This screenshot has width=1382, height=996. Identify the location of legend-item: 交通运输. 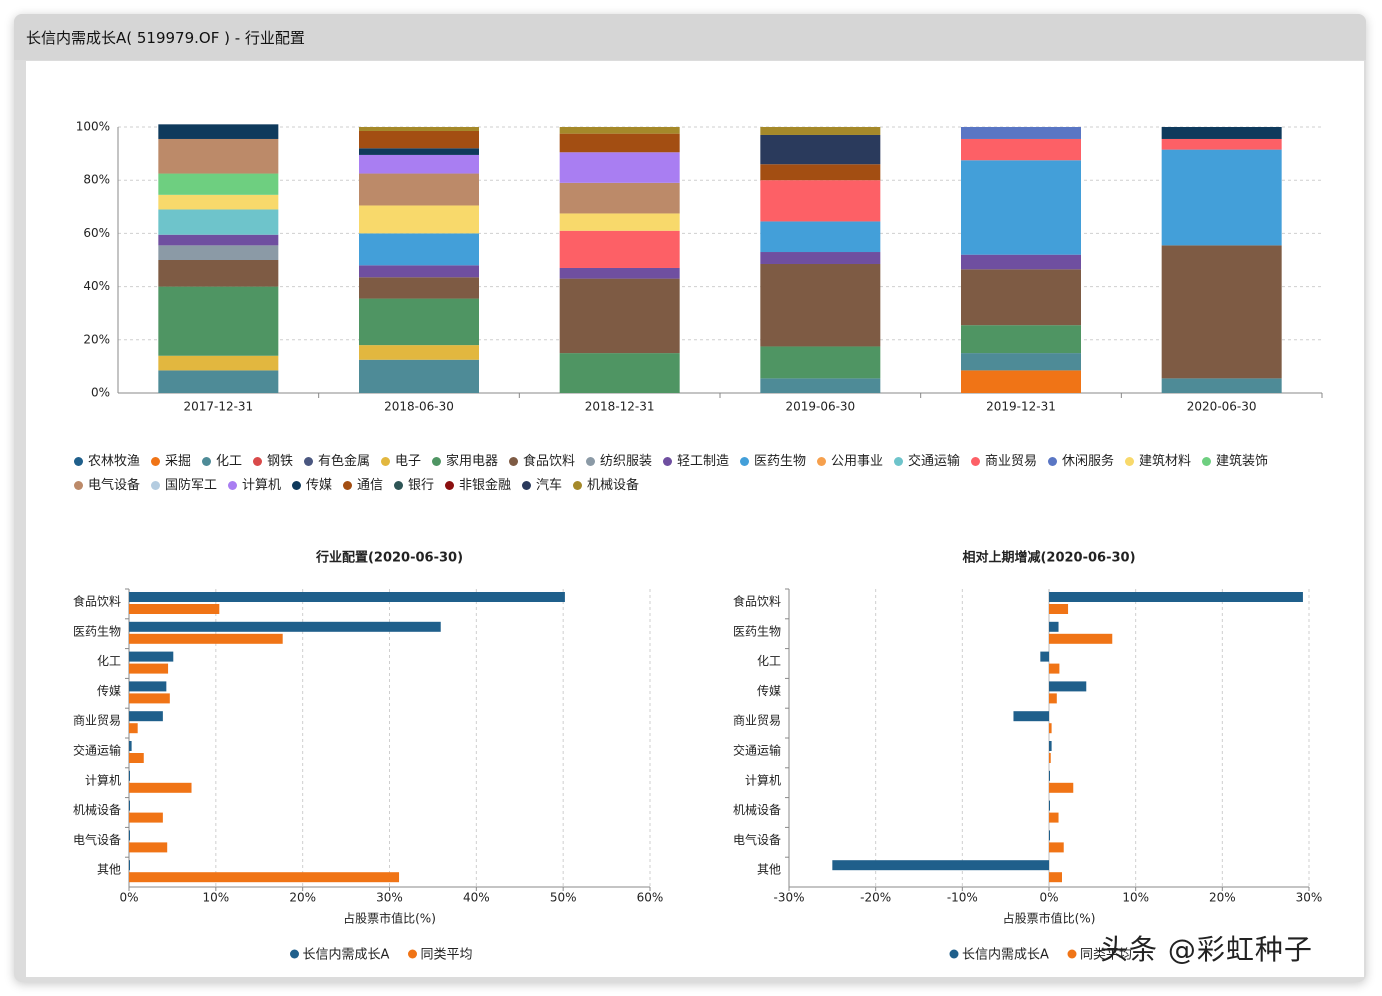
(927, 459).